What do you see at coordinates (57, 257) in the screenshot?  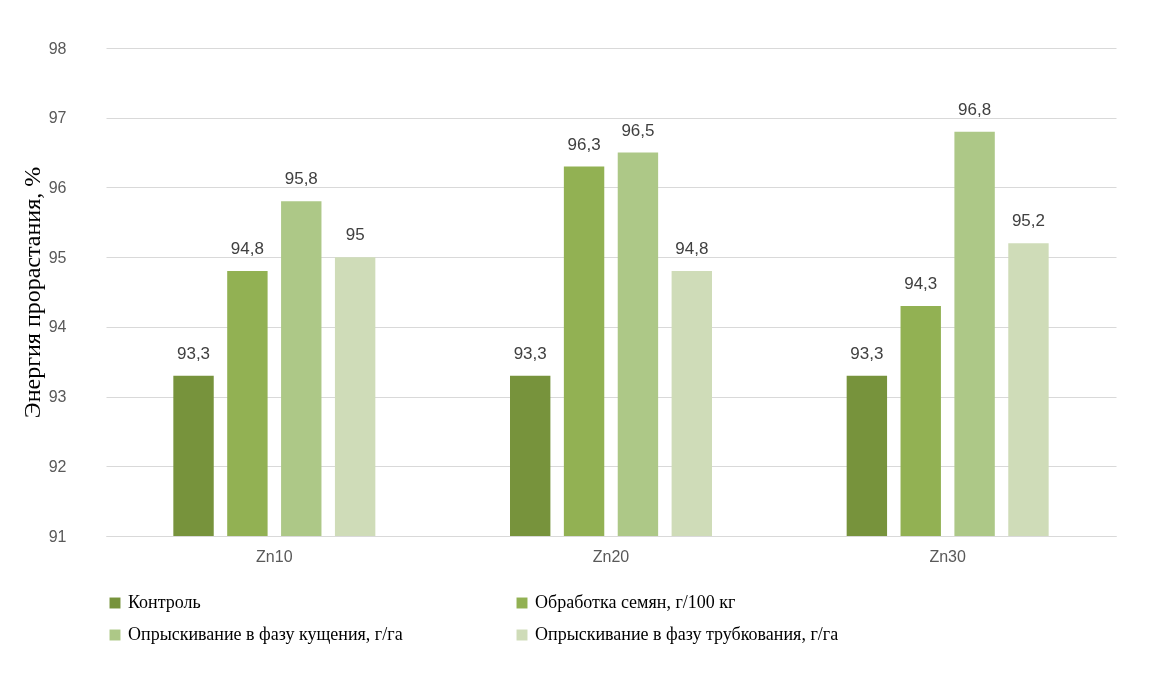 I see `y-tick-label: 95` at bounding box center [57, 257].